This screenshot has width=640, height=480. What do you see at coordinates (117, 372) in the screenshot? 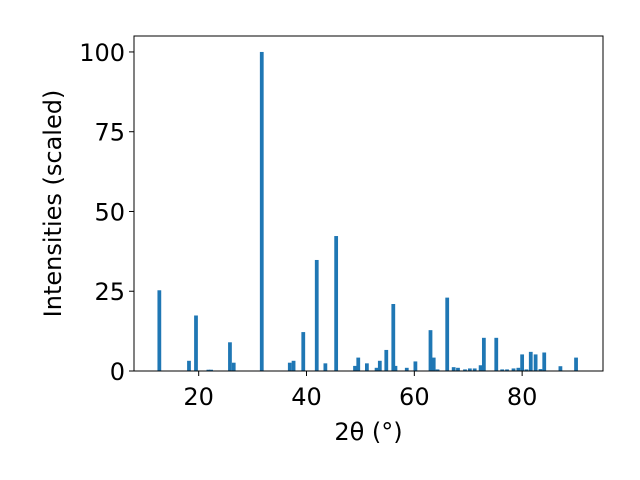
I see `y-tick-label: 0` at bounding box center [117, 372].